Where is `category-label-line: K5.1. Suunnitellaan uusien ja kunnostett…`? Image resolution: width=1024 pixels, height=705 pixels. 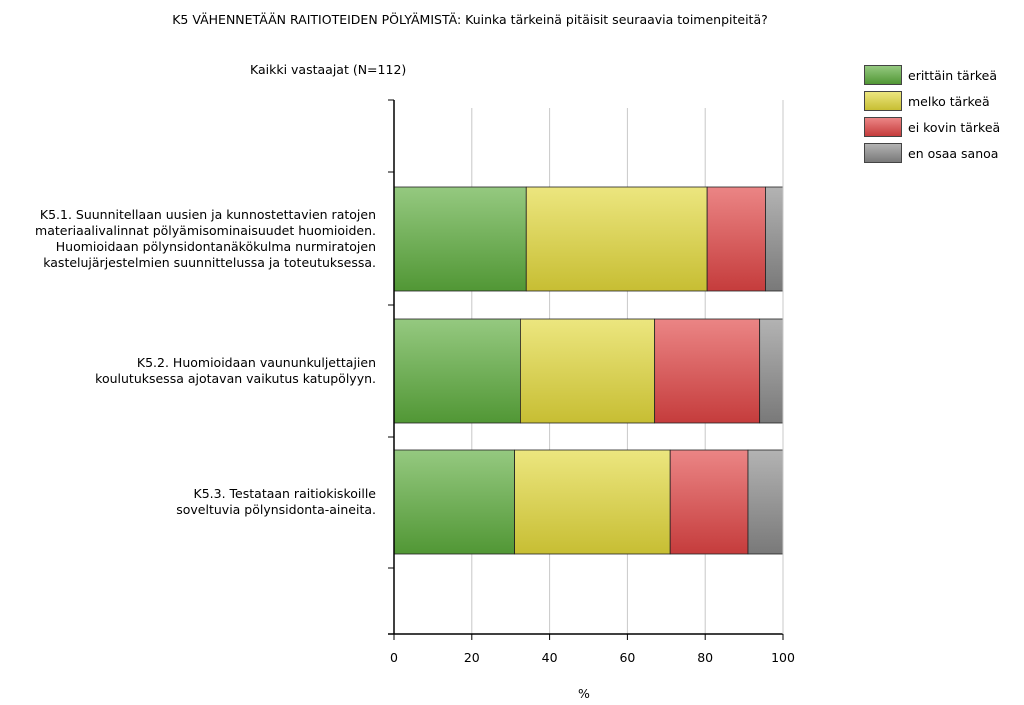
category-label-line: K5.1. Suunnitellaan uusien ja kunnostett… is located at coordinates (207, 214).